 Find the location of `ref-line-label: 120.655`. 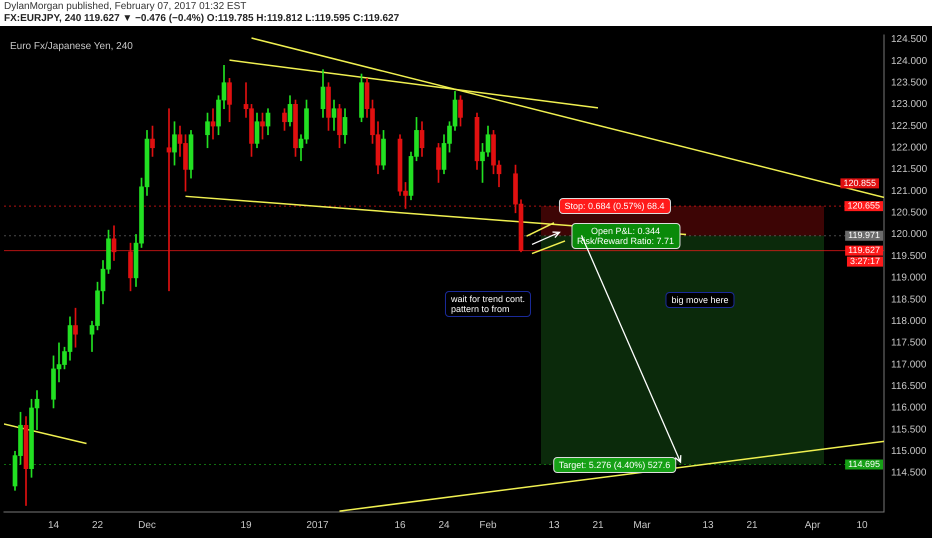

ref-line-label: 120.655 is located at coordinates (863, 205).